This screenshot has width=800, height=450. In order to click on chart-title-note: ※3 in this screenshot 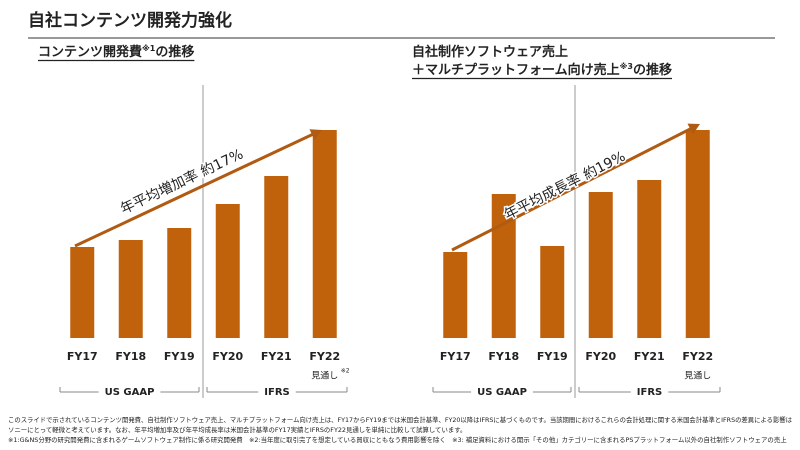, I will do `click(626, 66)`.